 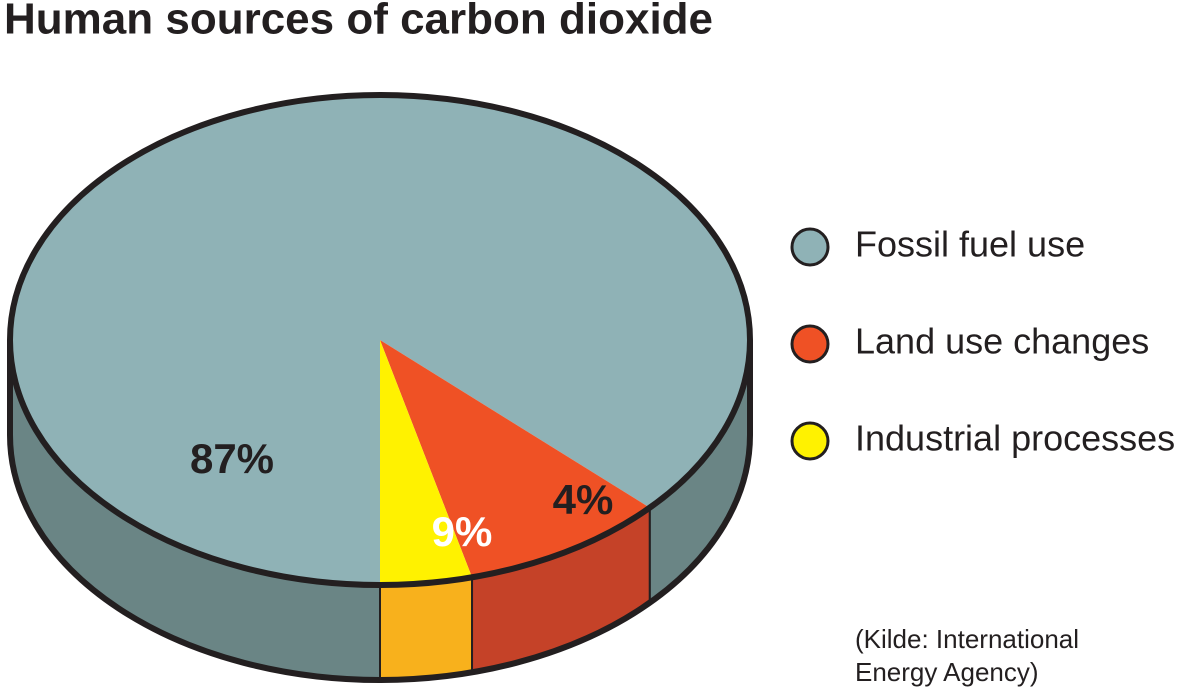 I want to click on value-label: 9%, so click(x=462, y=531).